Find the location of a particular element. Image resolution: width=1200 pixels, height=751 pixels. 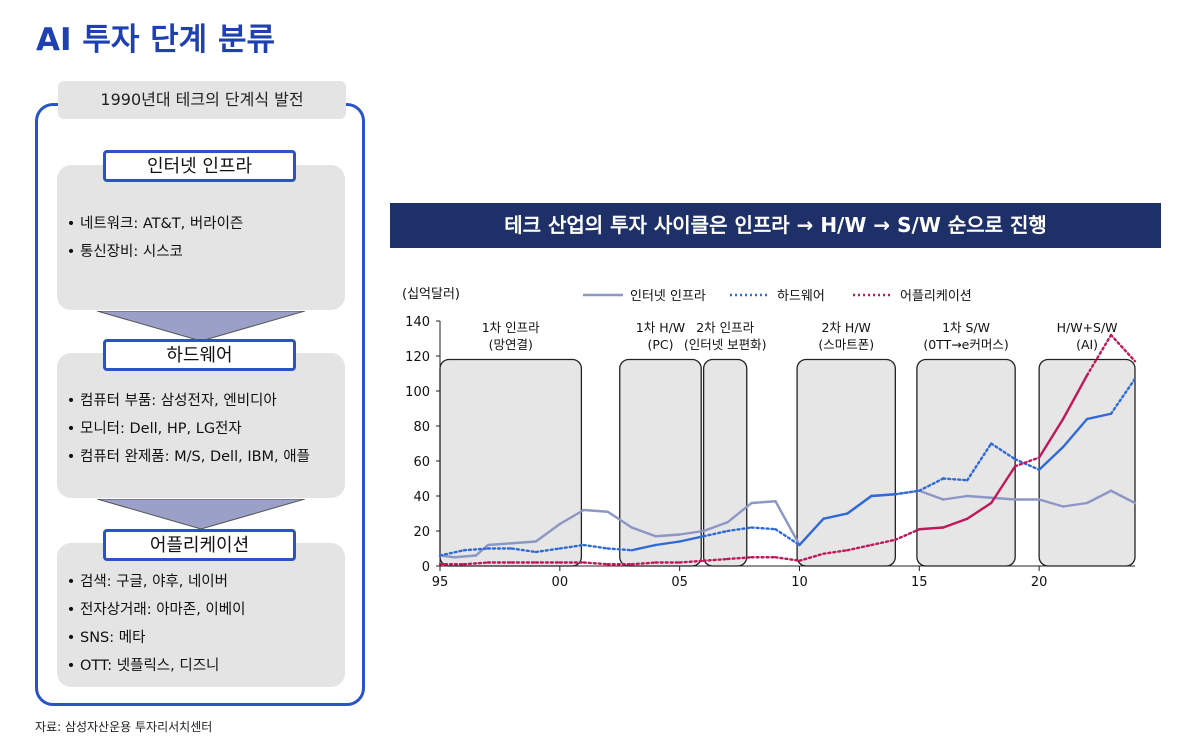

y-tick-label: 80 is located at coordinates (421, 427).